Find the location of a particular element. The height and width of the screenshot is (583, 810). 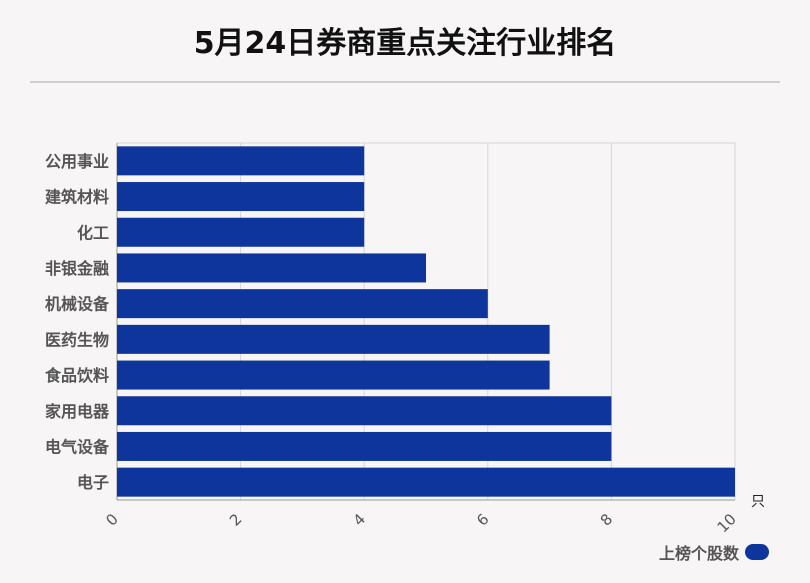

category-label: 家用电器 is located at coordinates (77, 411).